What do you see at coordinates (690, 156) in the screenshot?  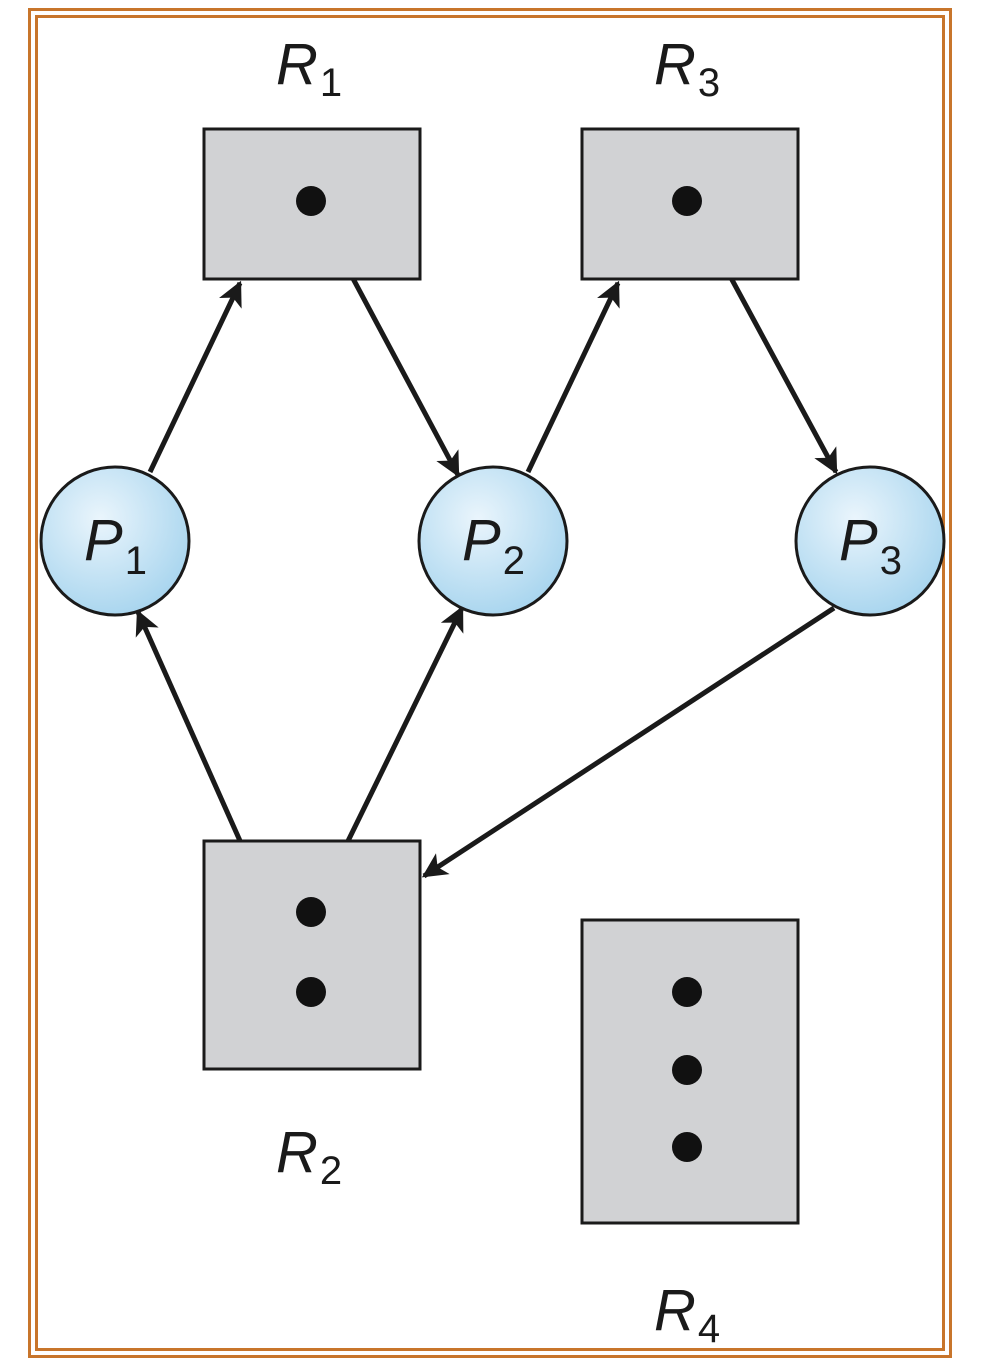 I see `resource-r3: R3` at bounding box center [690, 156].